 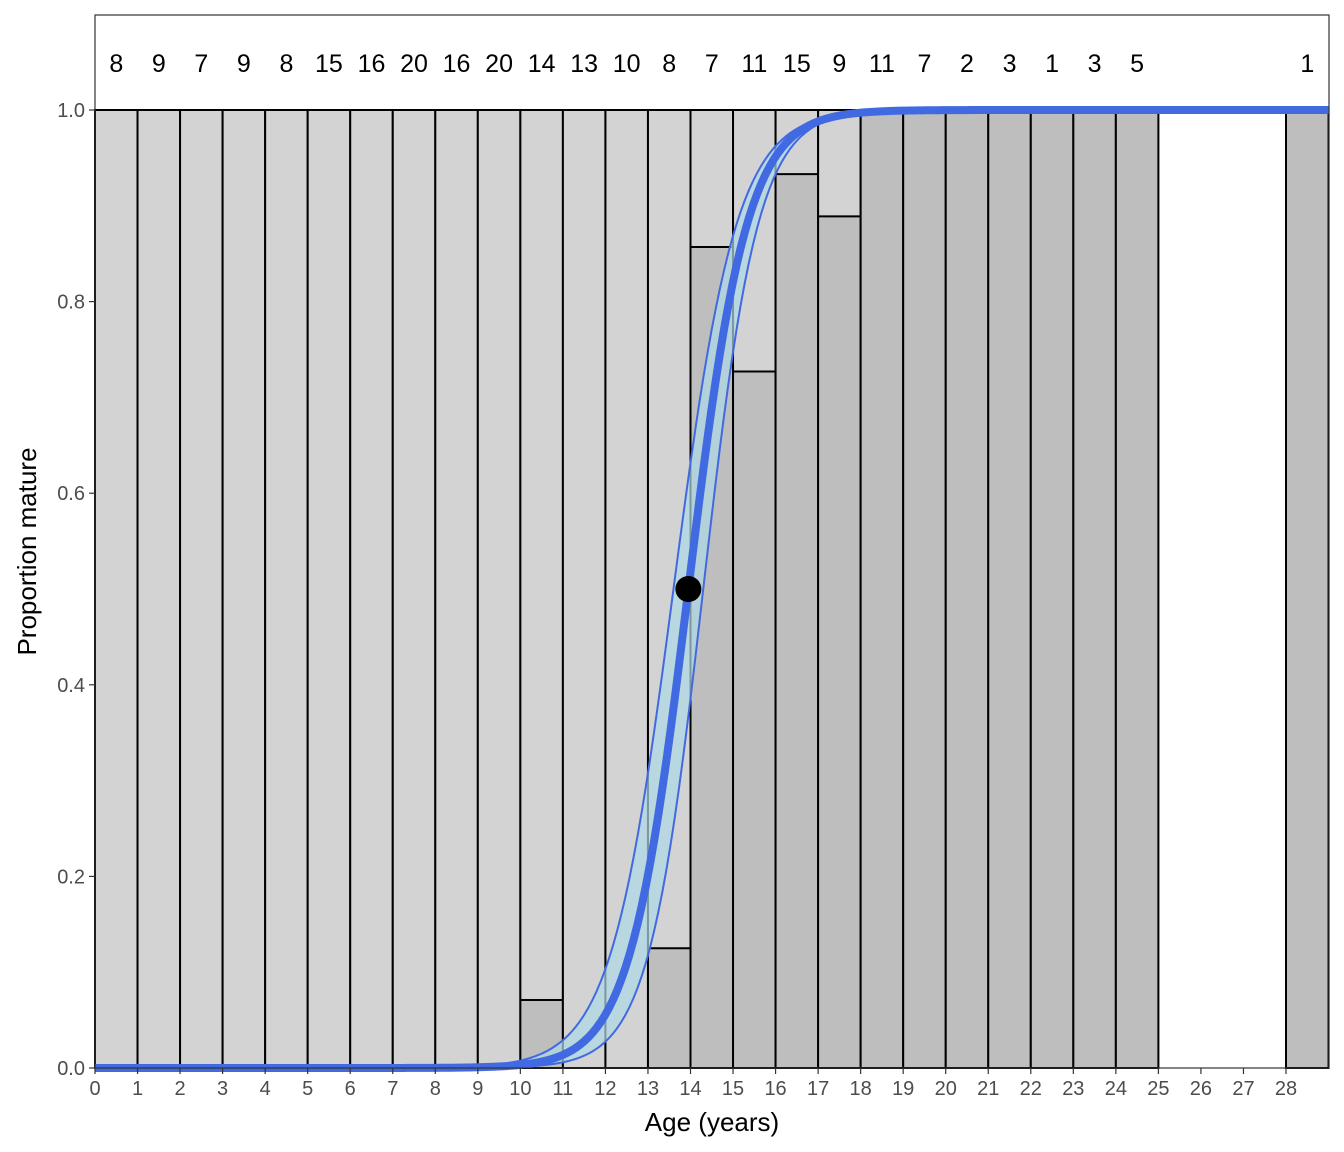 What do you see at coordinates (1158, 1089) in the screenshot?
I see `x-tick-label-25: 25` at bounding box center [1158, 1089].